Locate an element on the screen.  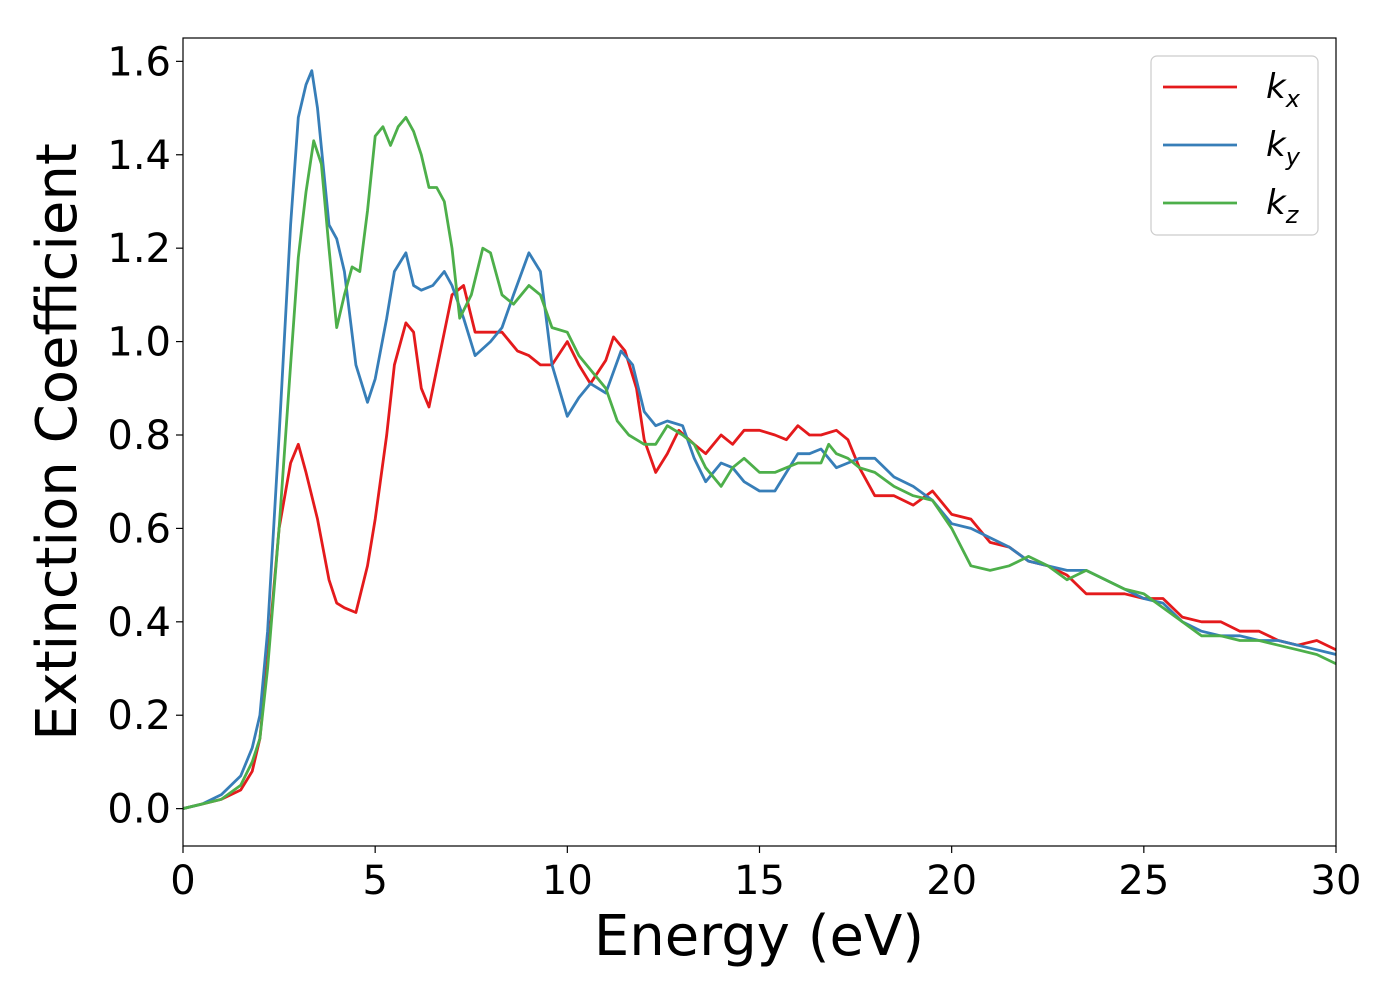
y-axis: 0.0 0.2 0.4 0.6 0.8 1.0 1.2 1.4 1.6 is located at coordinates (145, 436).